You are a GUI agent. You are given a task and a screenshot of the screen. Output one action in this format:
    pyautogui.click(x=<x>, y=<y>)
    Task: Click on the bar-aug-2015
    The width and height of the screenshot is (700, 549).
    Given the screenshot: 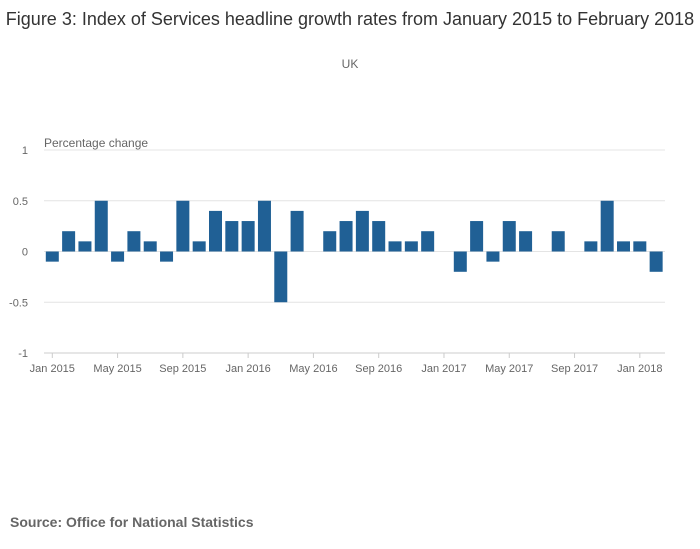 What is the action you would take?
    pyautogui.click(x=167, y=256)
    